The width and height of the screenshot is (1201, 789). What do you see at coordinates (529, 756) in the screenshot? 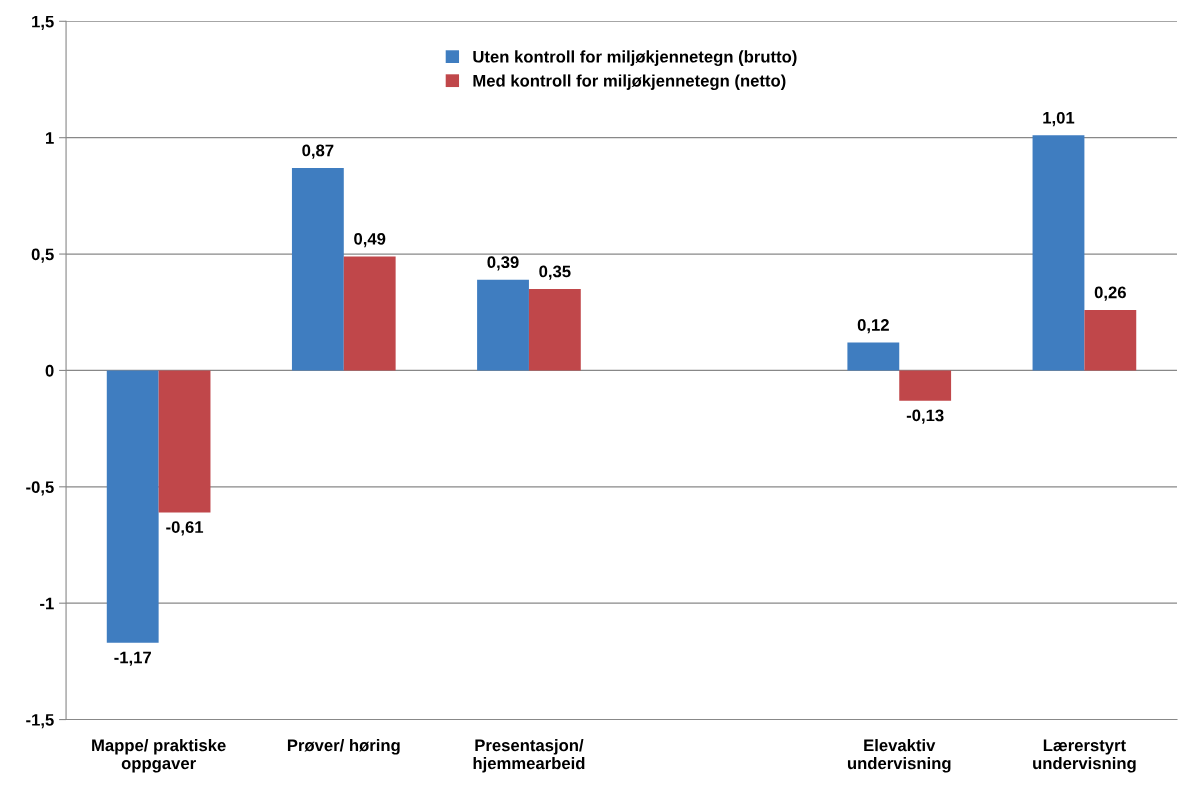
I see `x-tick-label: Presentasjon/ hjemmearbeid` at bounding box center [529, 756].